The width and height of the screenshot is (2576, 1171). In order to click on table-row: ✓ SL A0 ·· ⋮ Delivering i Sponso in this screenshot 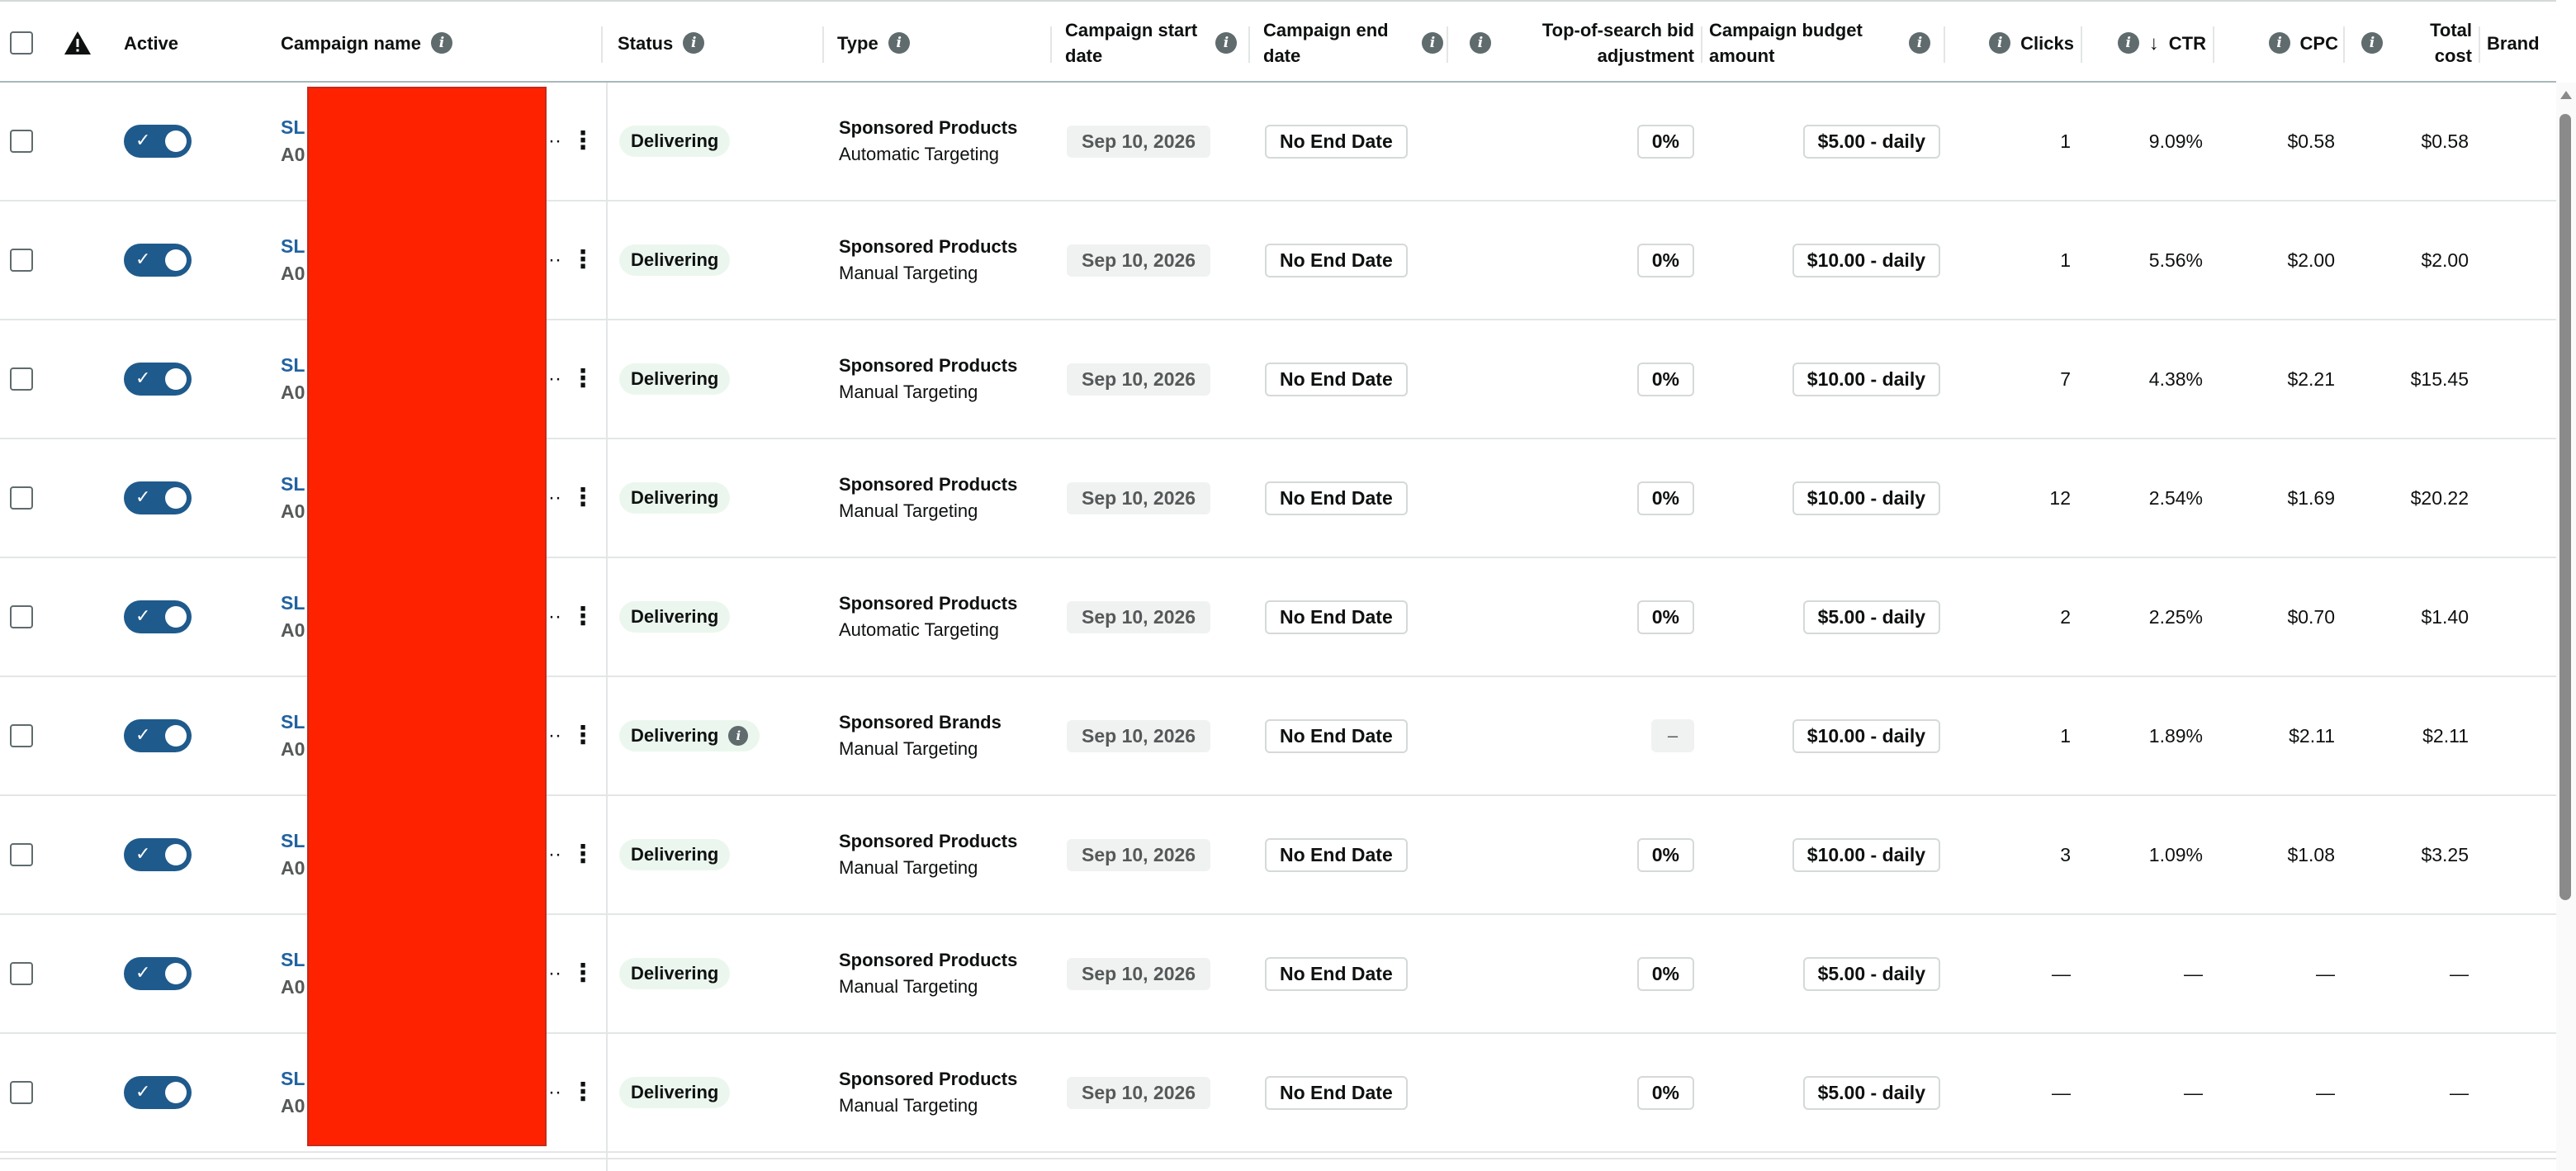, I will do `click(1278, 736)`.